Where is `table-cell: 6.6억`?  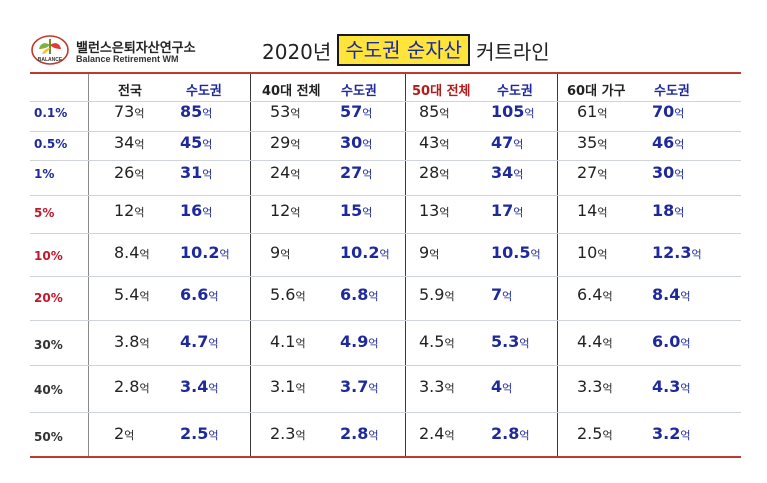
table-cell: 6.6억 is located at coordinates (199, 294).